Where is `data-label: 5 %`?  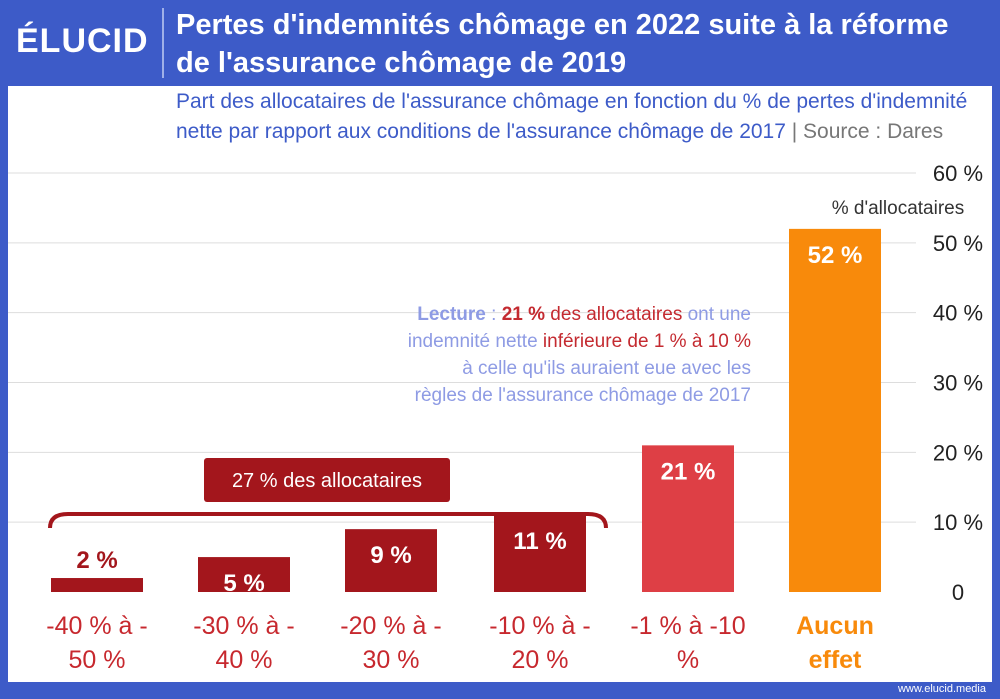 data-label: 5 % is located at coordinates (243, 583).